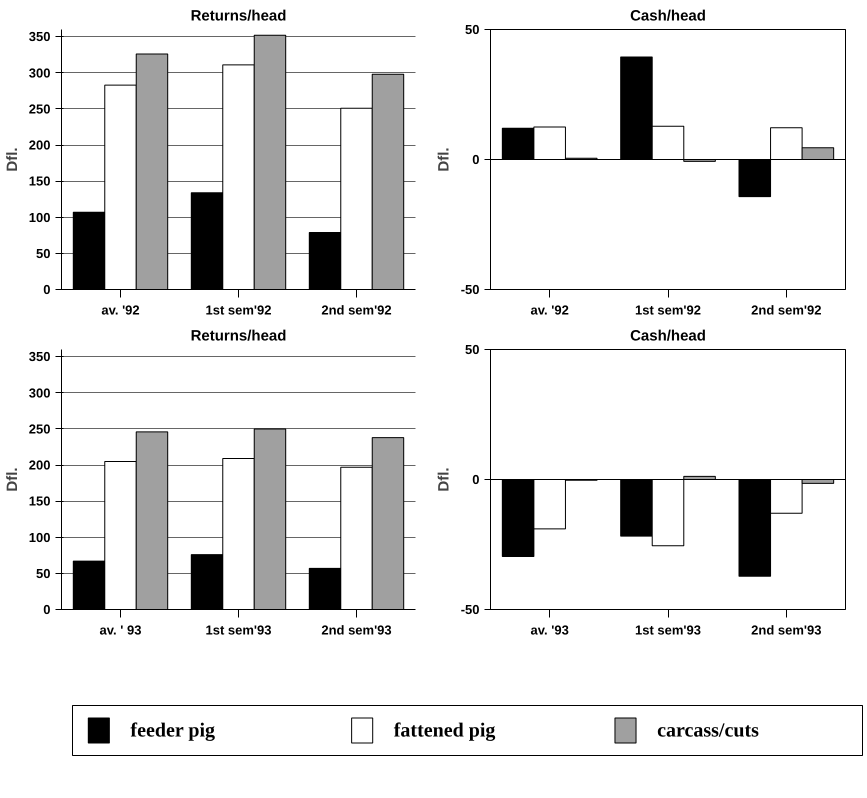  What do you see at coordinates (708, 731) in the screenshot?
I see `legend-label: carcass/cuts` at bounding box center [708, 731].